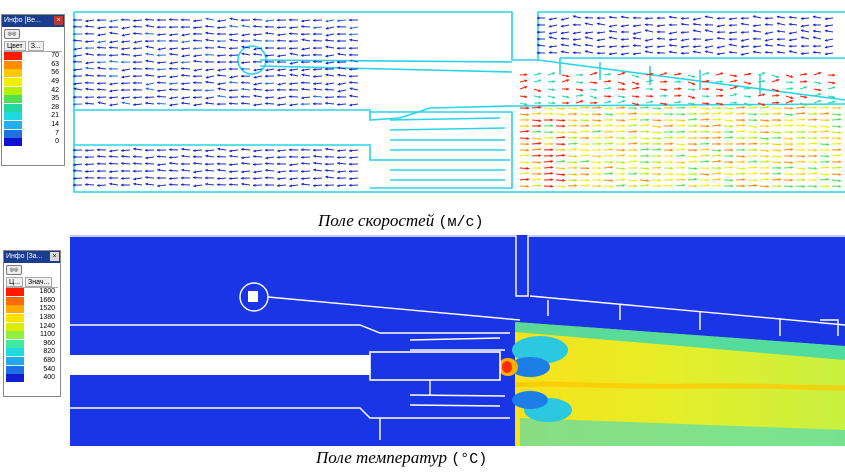  Describe the element at coordinates (461, 222) in the screenshot. I see `caption-unit: (м/с)` at that location.